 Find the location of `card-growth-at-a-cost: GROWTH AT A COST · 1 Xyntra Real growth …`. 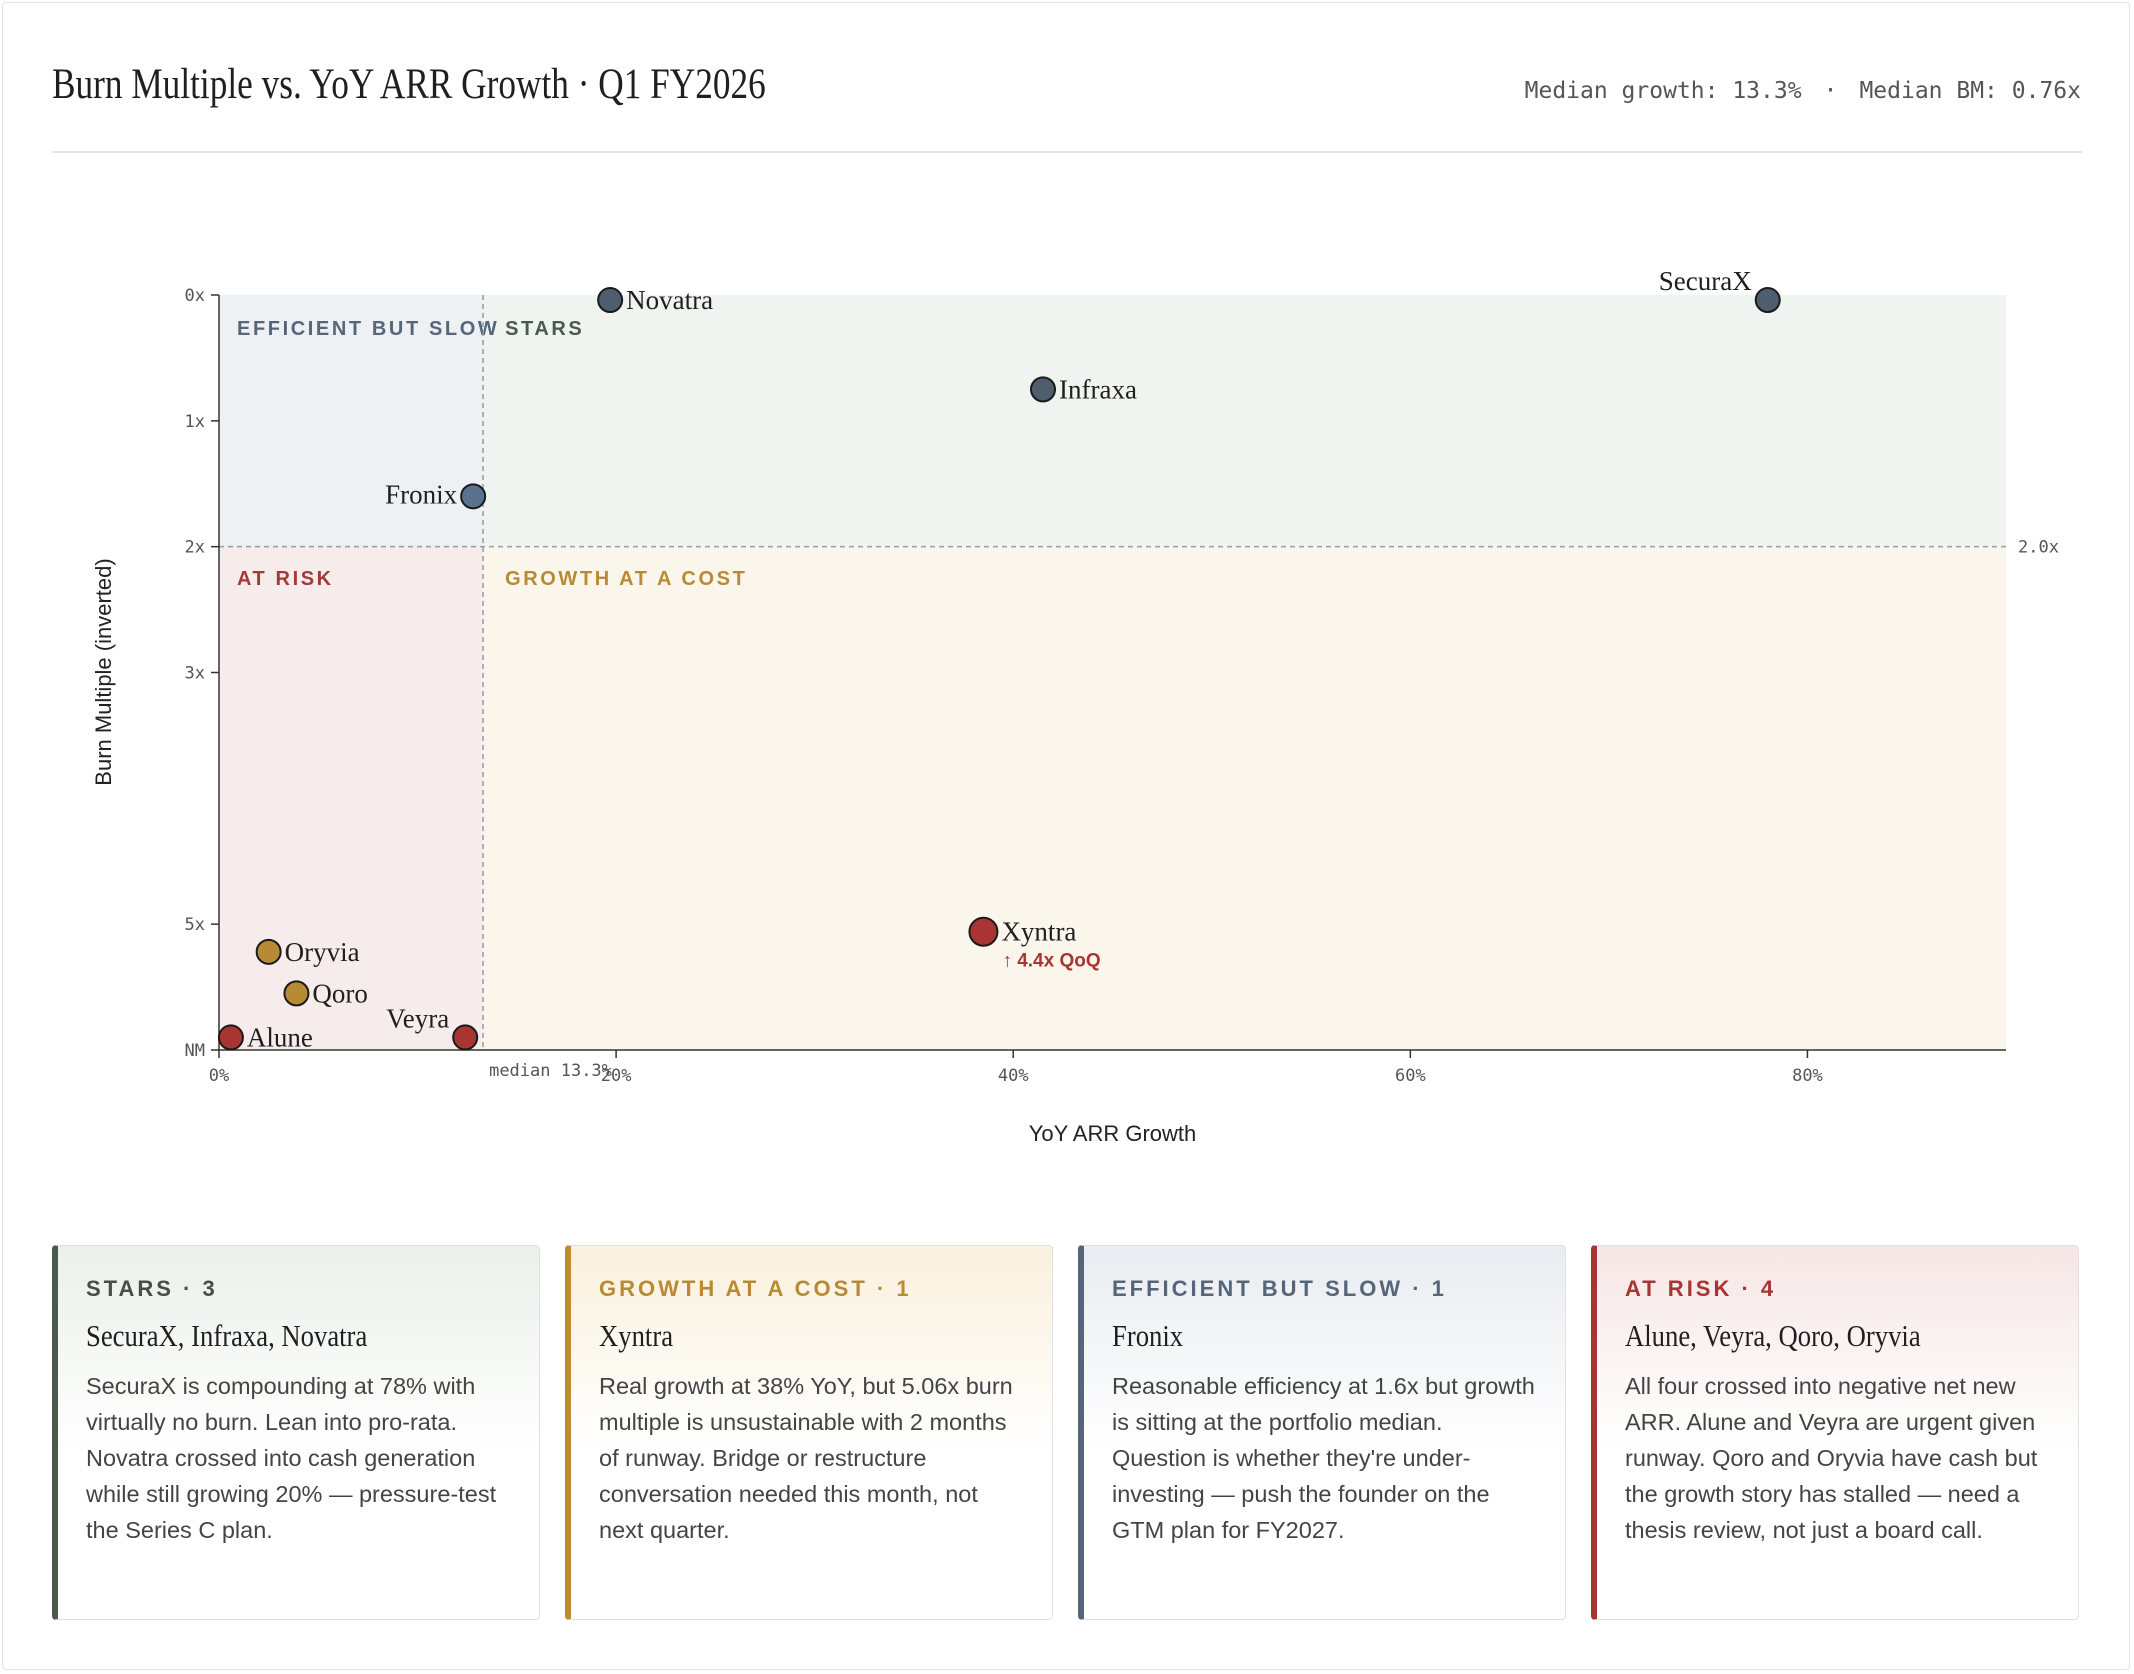

card-growth-at-a-cost: GROWTH AT A COST · 1 Xyntra Real growth … is located at coordinates (809, 1432).